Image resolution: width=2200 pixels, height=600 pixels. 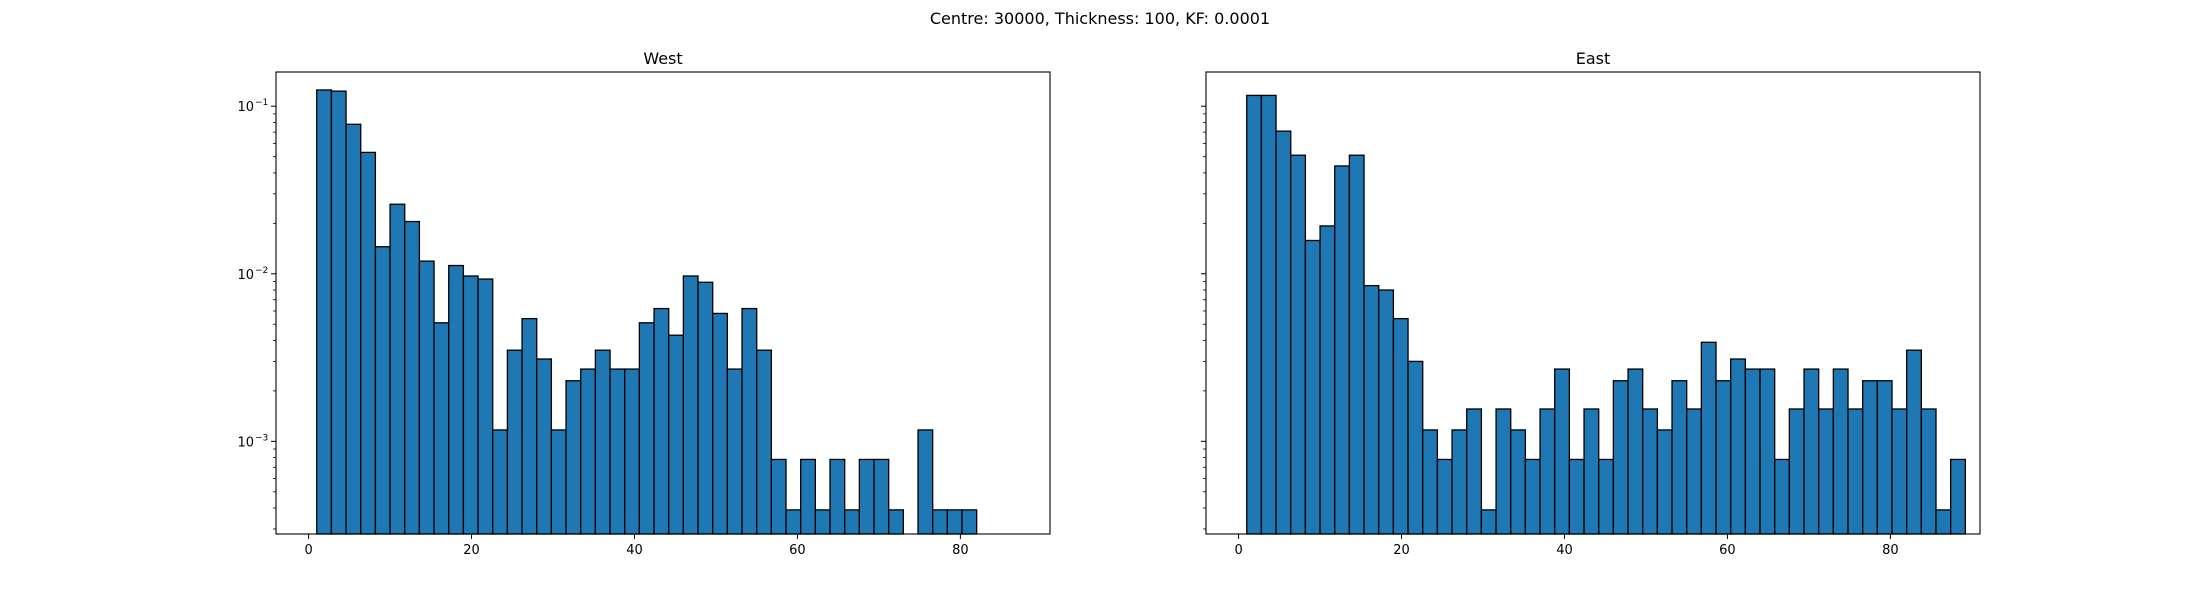 What do you see at coordinates (261, 103) in the screenshot?
I see `y-tick-exponent: −1` at bounding box center [261, 103].